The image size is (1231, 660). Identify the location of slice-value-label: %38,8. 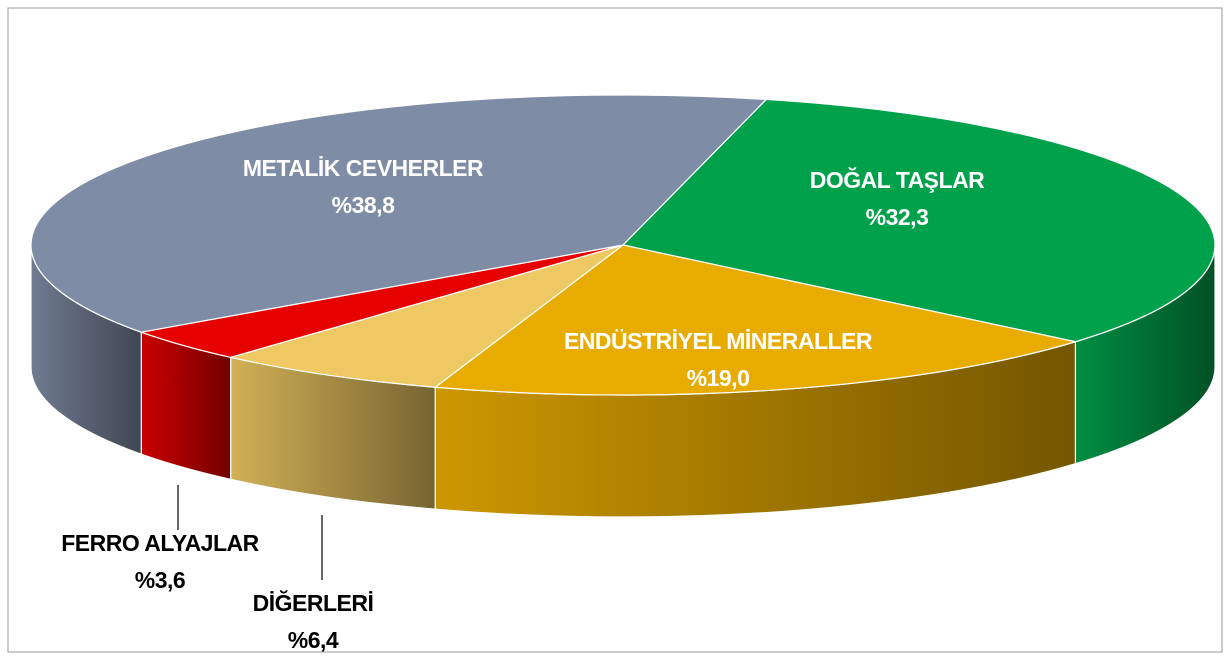
(363, 205).